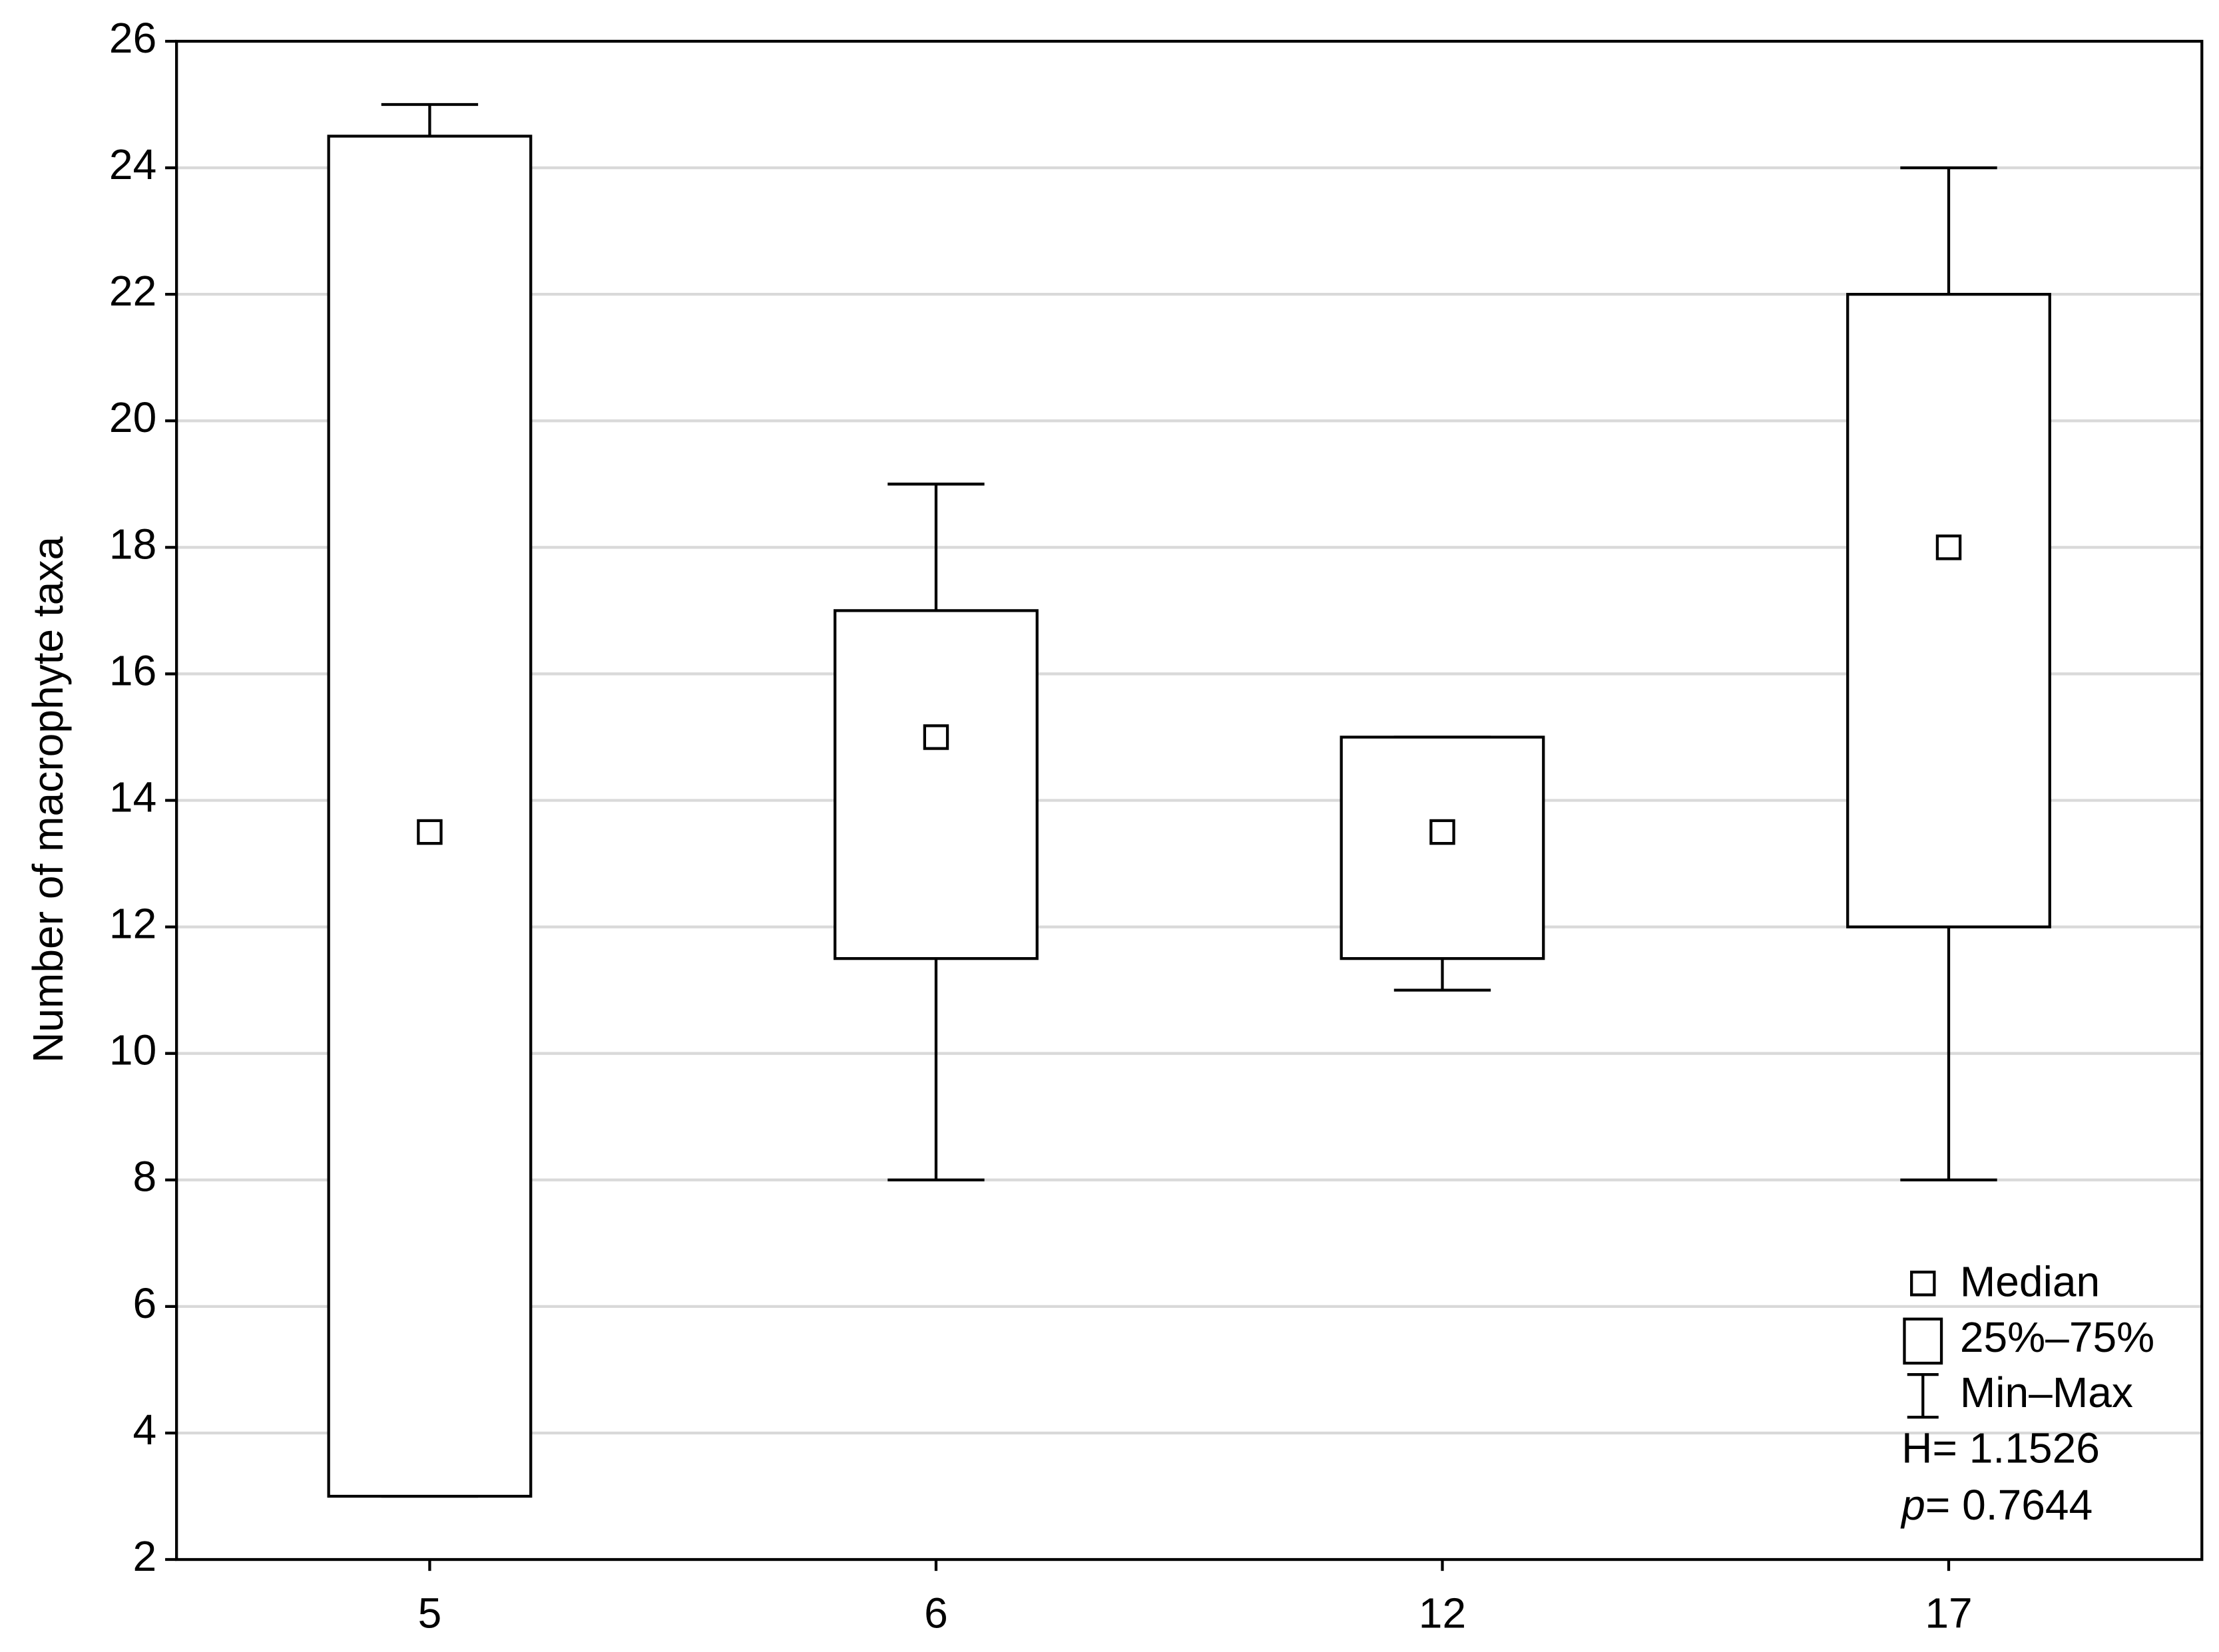 The width and height of the screenshot is (2219, 1652). I want to click on y-tick-label: 10, so click(132, 1050).